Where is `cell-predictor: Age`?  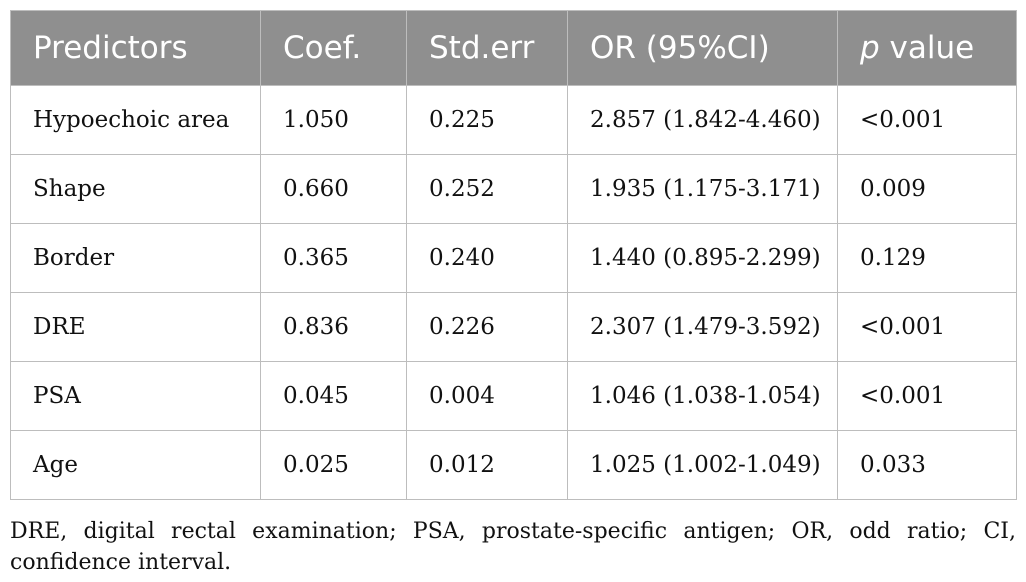
cell-predictor: Age is located at coordinates (135, 465).